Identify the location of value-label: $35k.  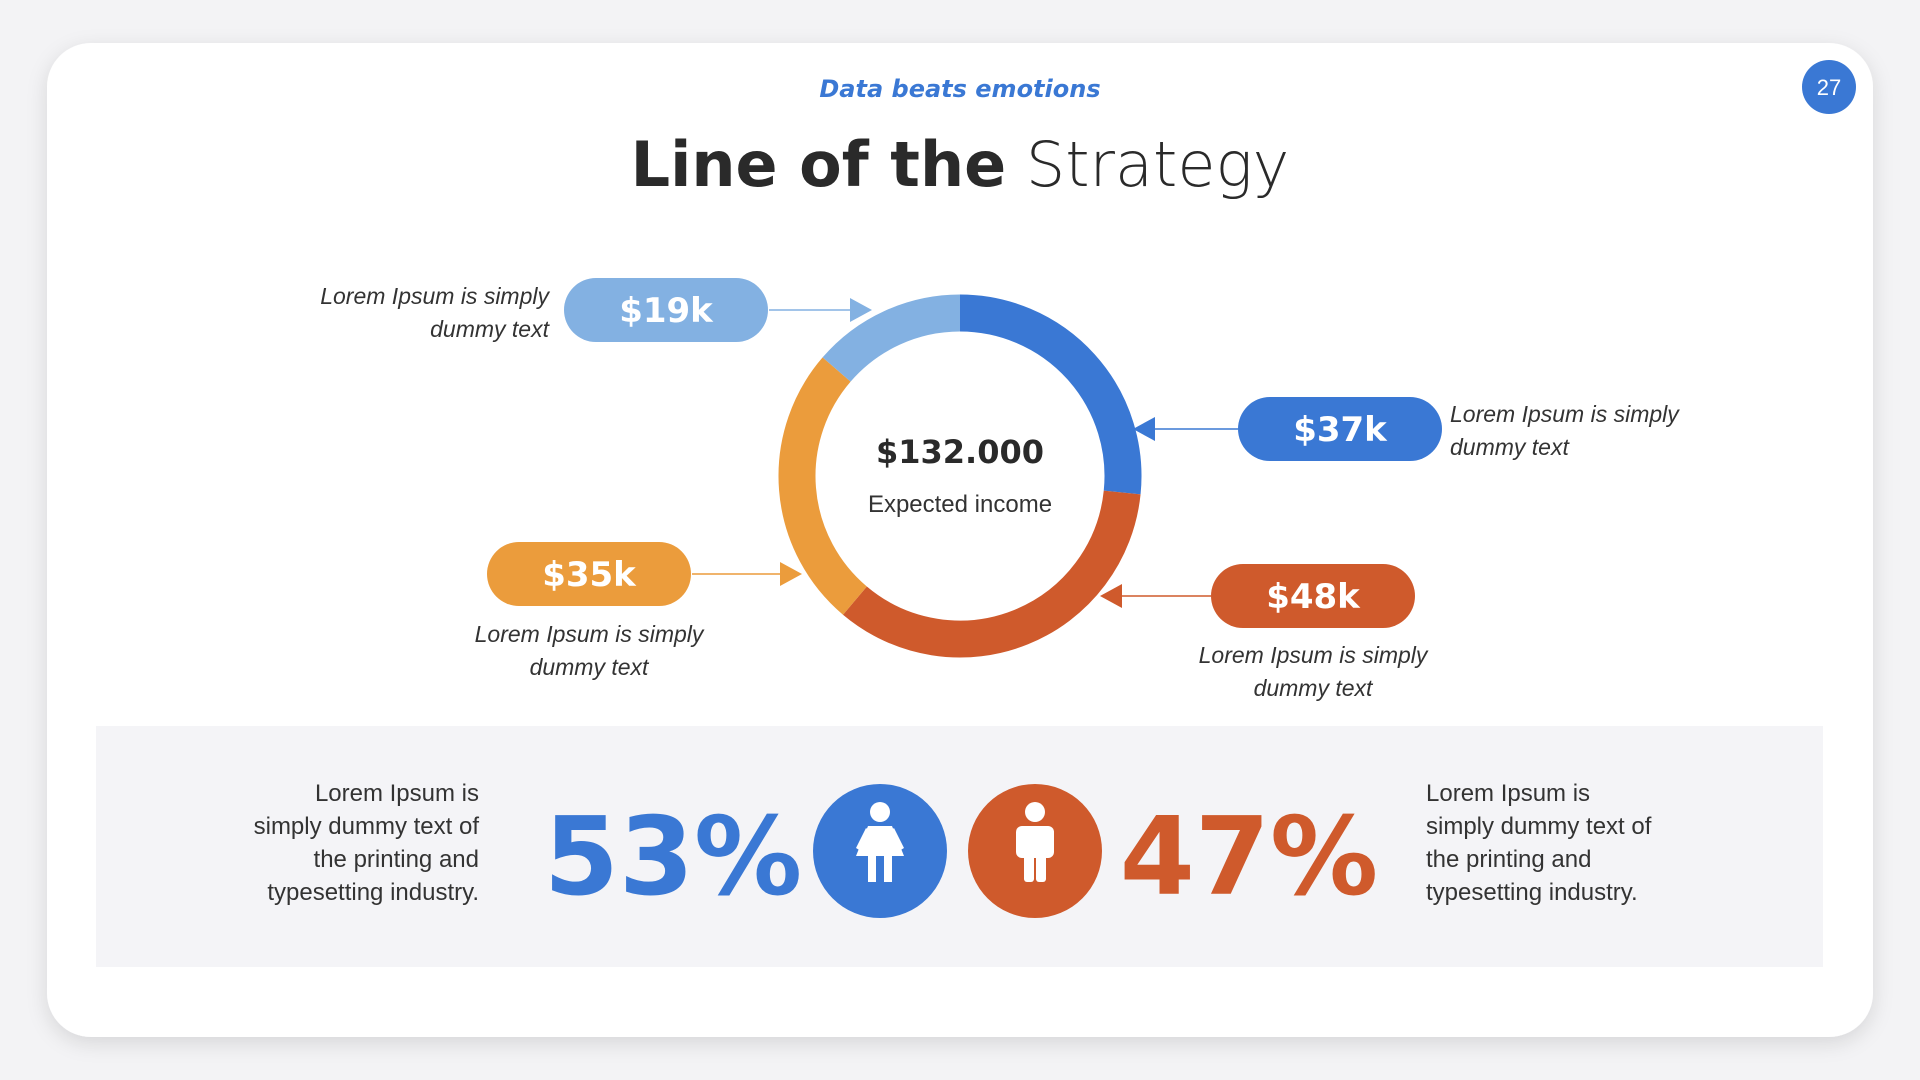
(589, 575).